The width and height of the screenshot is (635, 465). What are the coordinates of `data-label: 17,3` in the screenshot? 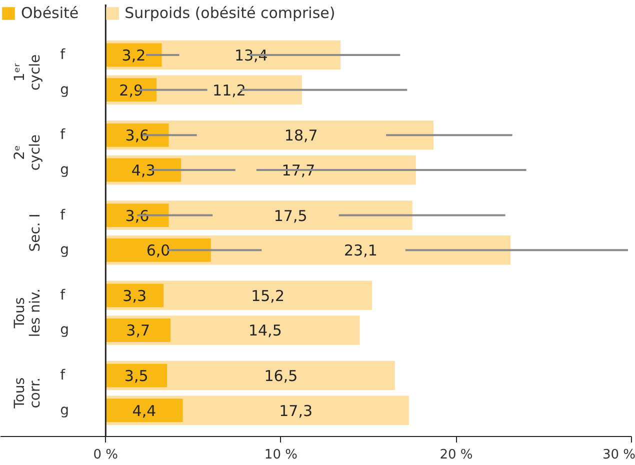 It's located at (296, 411).